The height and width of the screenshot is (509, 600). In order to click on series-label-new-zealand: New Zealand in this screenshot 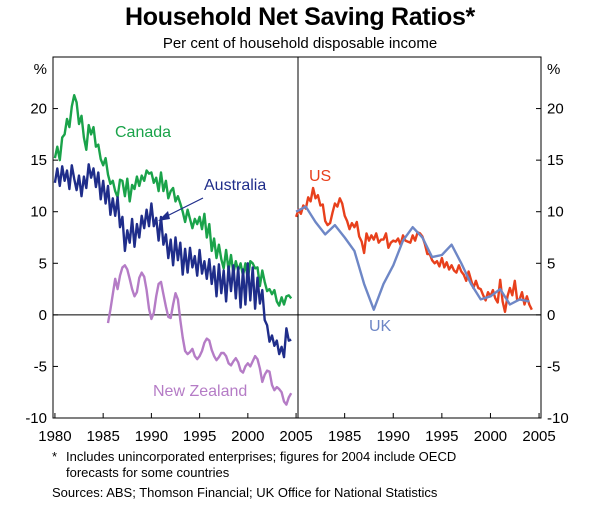, I will do `click(200, 391)`.